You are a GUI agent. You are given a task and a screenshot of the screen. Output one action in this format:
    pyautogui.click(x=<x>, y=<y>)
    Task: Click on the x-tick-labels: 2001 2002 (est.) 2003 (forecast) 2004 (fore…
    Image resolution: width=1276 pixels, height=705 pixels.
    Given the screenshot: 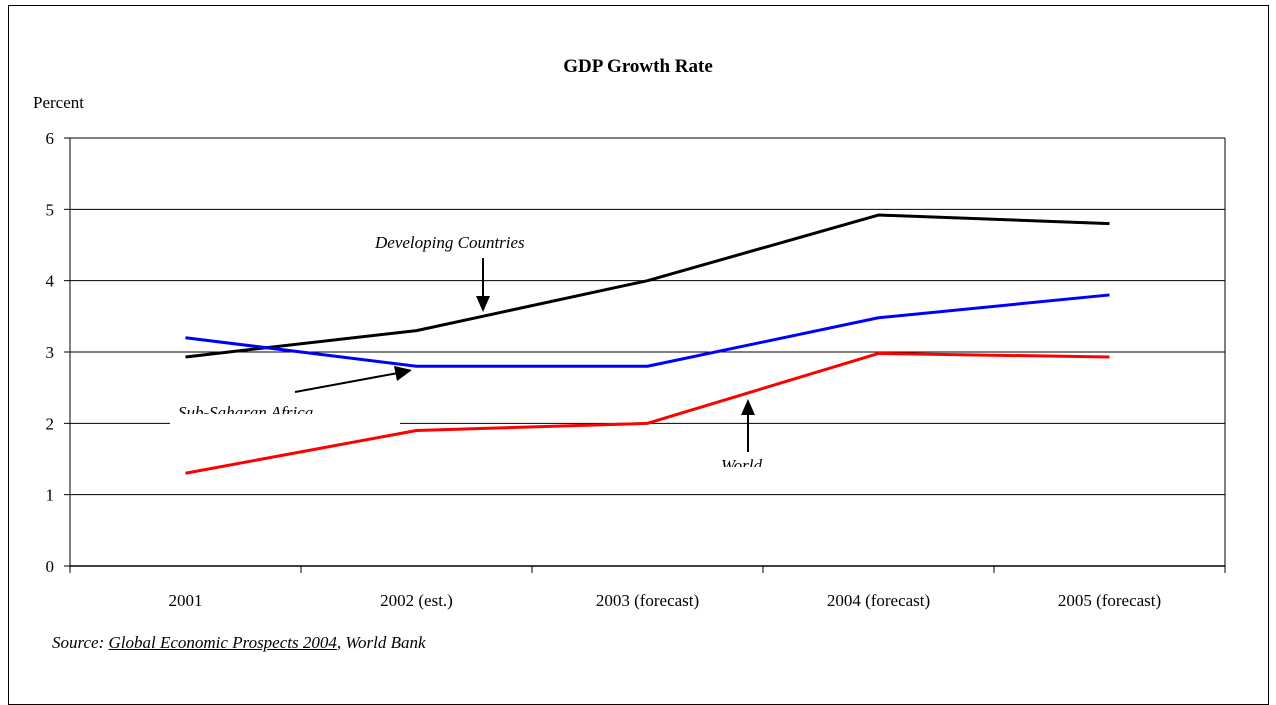 What is the action you would take?
    pyautogui.click(x=665, y=600)
    